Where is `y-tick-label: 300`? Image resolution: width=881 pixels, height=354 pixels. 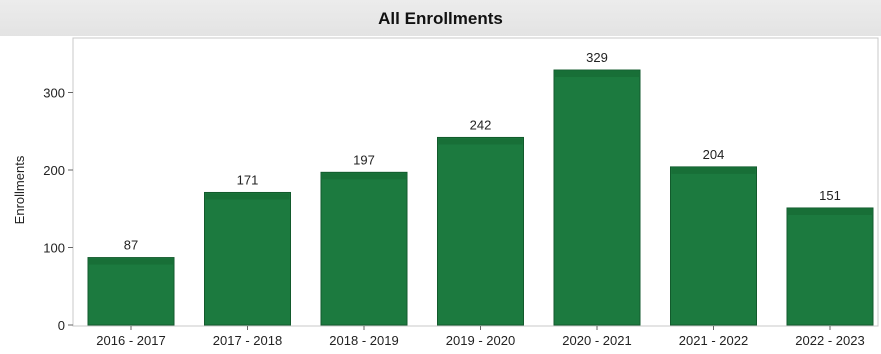 y-tick-label: 300 is located at coordinates (54, 93).